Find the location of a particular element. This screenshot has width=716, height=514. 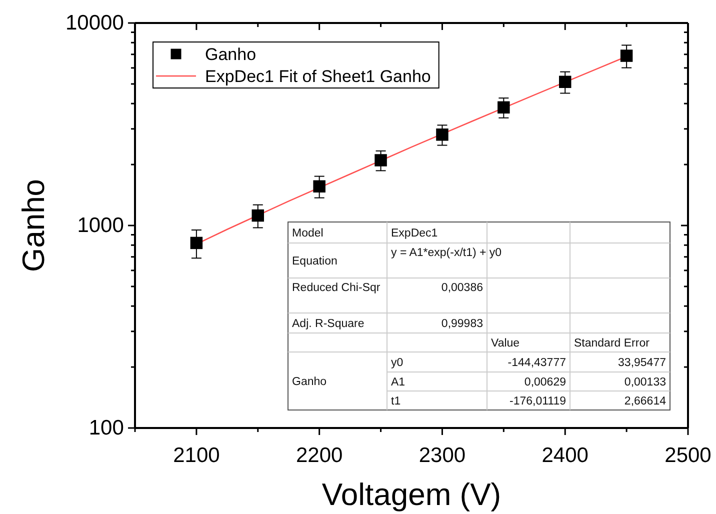

annotation: y = A1*exp(-x/t1) + y0 is located at coordinates (446, 253).